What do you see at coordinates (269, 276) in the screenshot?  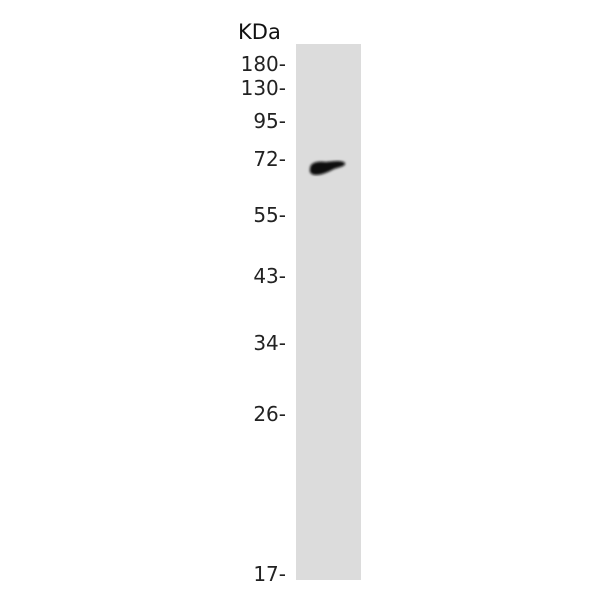 I see `marker-43: 43-` at bounding box center [269, 276].